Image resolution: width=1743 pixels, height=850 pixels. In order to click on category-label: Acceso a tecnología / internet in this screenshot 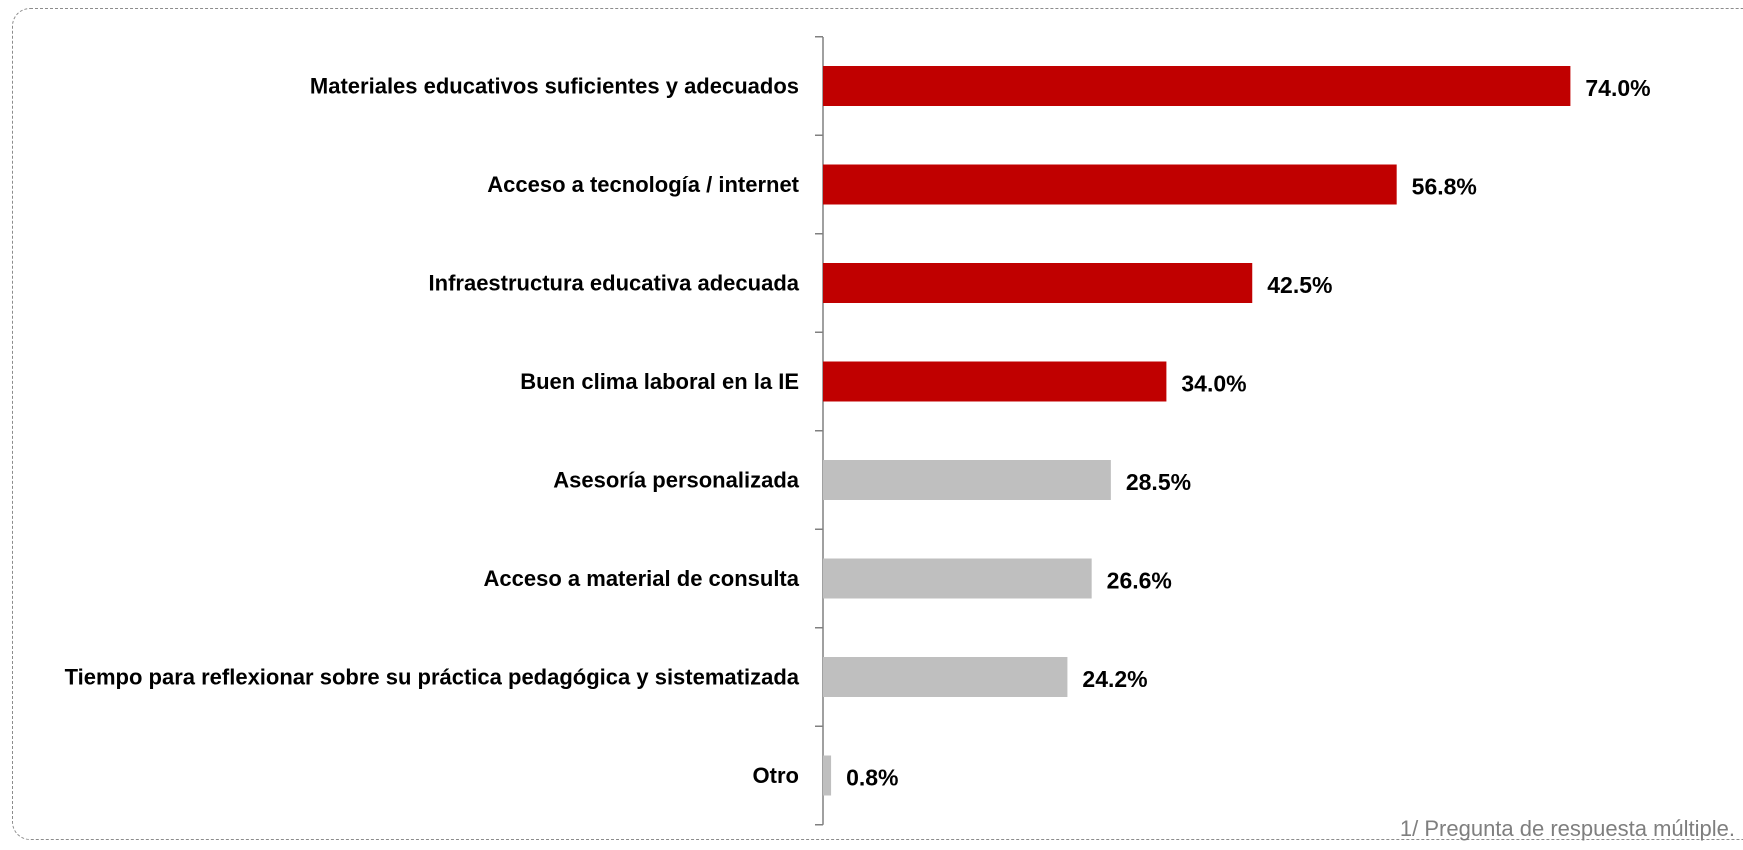, I will do `click(643, 184)`.